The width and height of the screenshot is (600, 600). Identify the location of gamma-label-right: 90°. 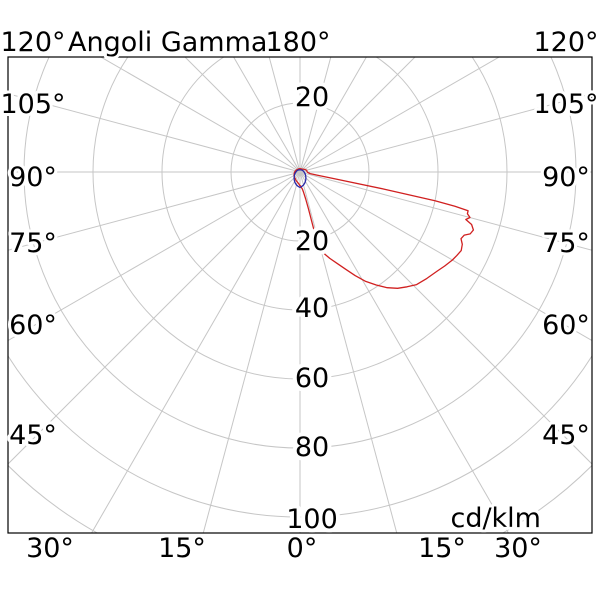
(566, 177).